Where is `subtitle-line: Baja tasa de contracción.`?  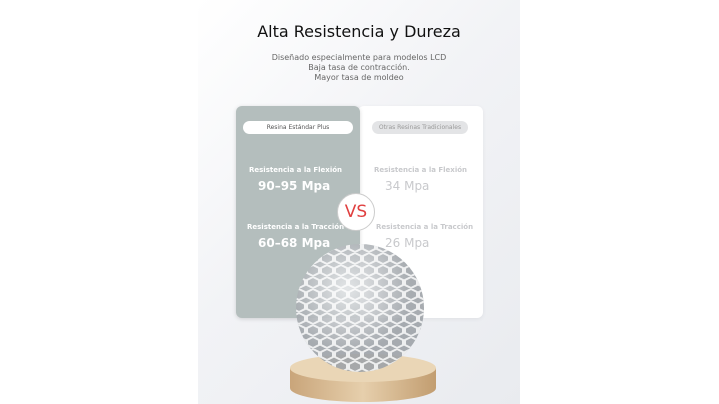
subtitle-line: Baja tasa de contracción. is located at coordinates (359, 67).